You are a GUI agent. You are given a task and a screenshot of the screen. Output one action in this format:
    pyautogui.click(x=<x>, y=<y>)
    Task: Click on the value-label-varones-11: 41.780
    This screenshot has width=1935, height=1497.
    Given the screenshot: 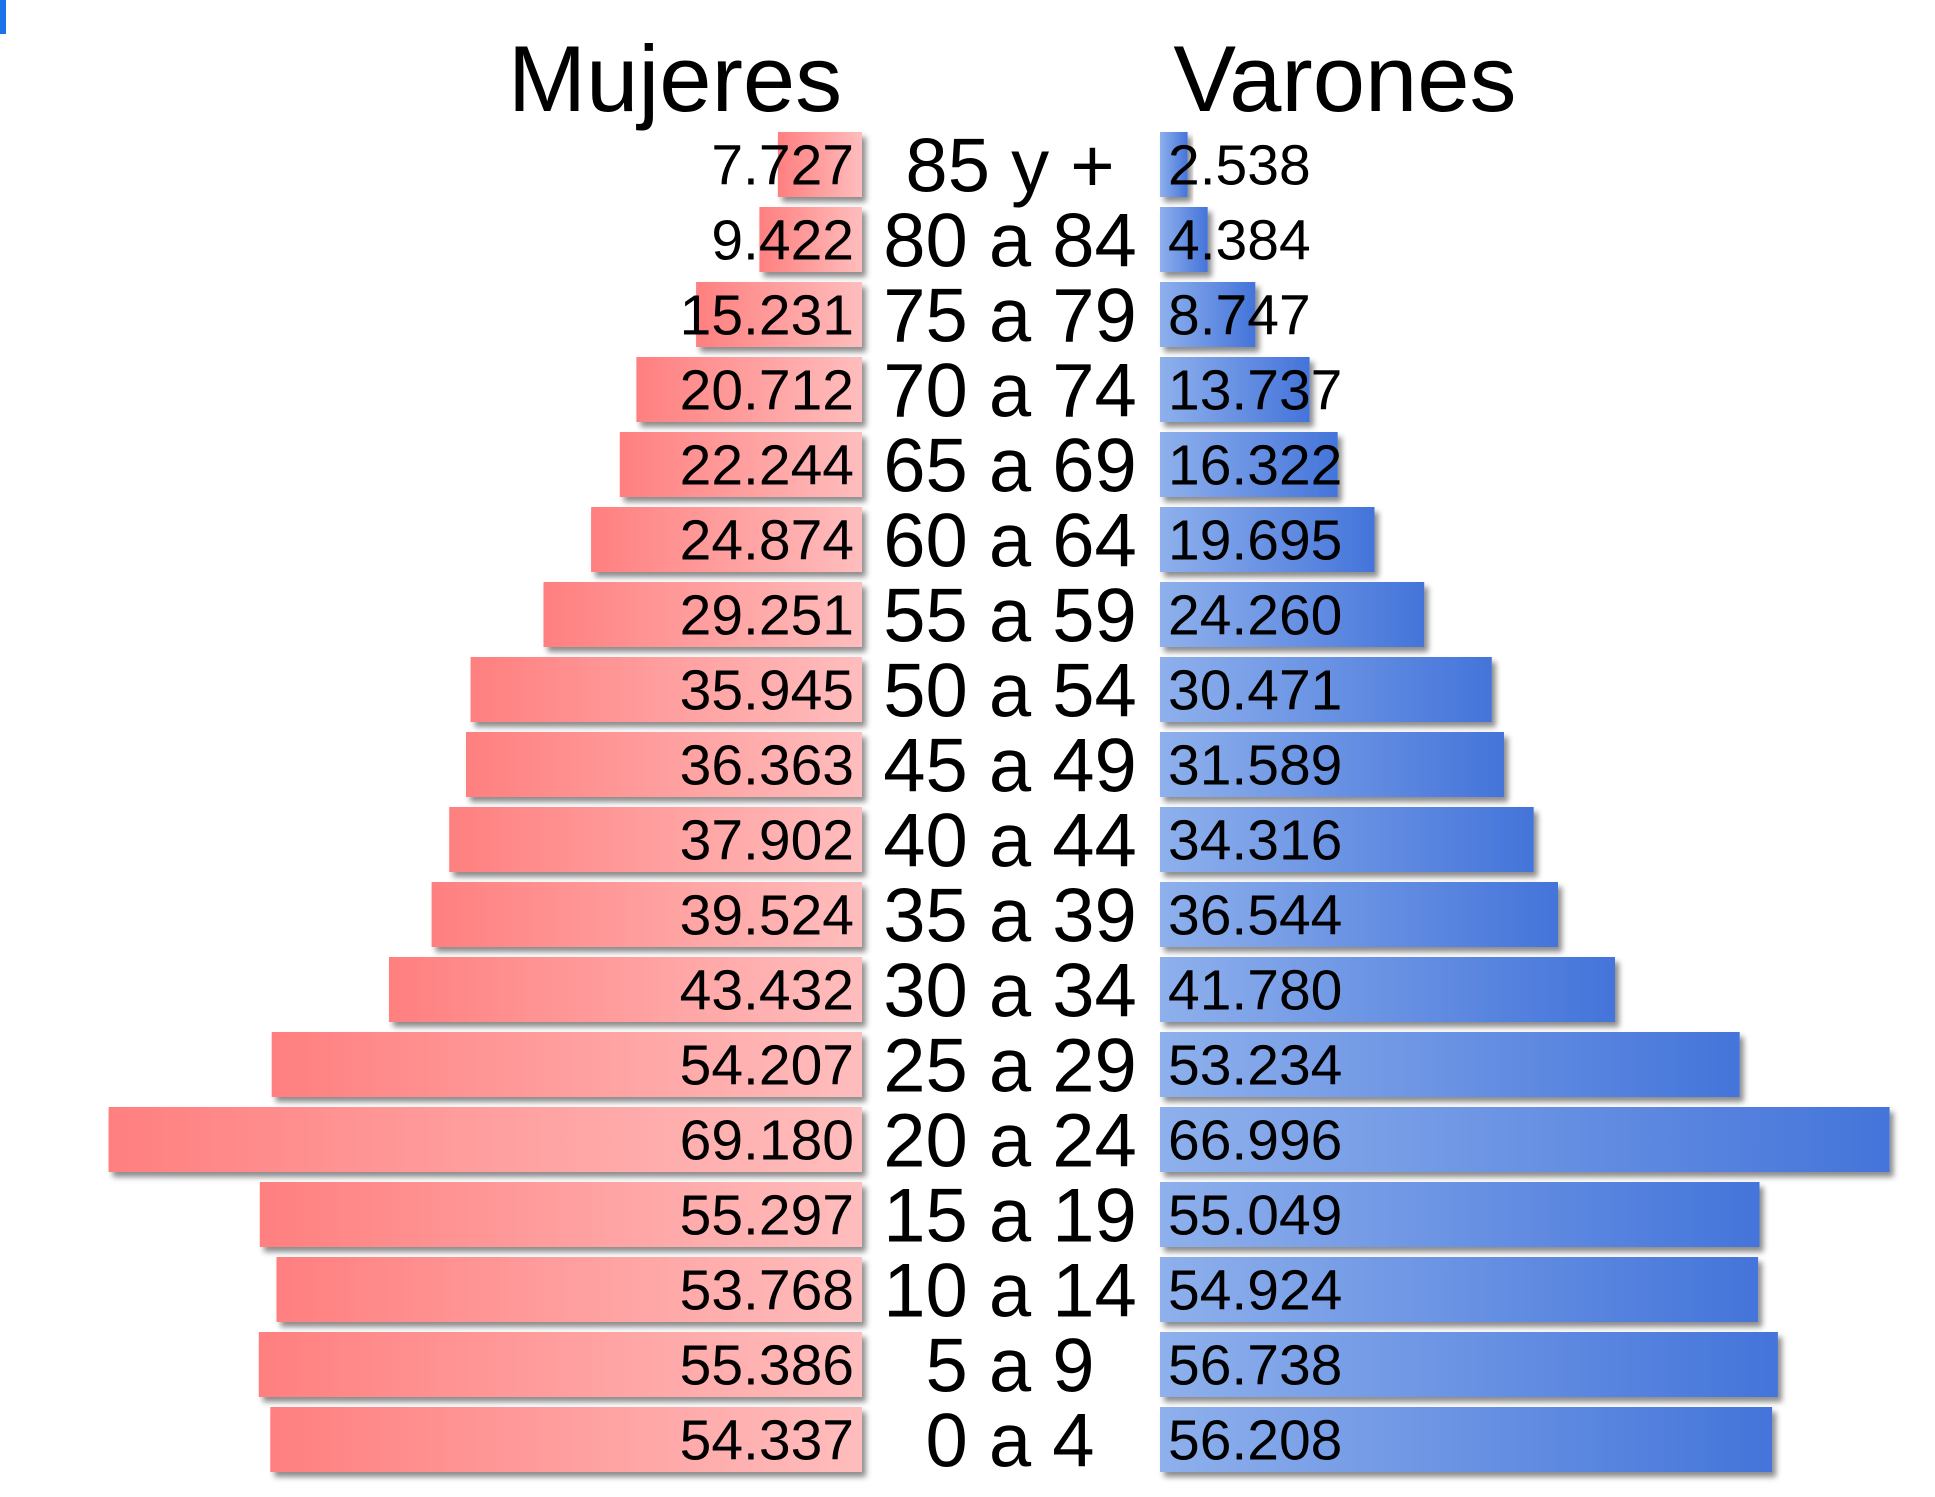 What is the action you would take?
    pyautogui.click(x=1255, y=991)
    